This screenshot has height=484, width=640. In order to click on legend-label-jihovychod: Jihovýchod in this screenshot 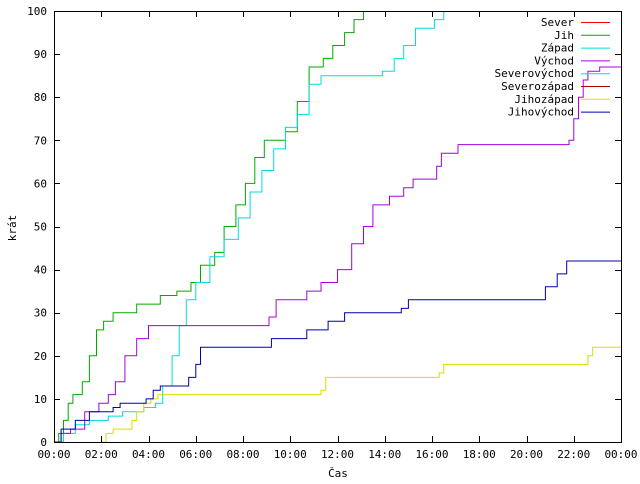, I will do `click(541, 112)`.